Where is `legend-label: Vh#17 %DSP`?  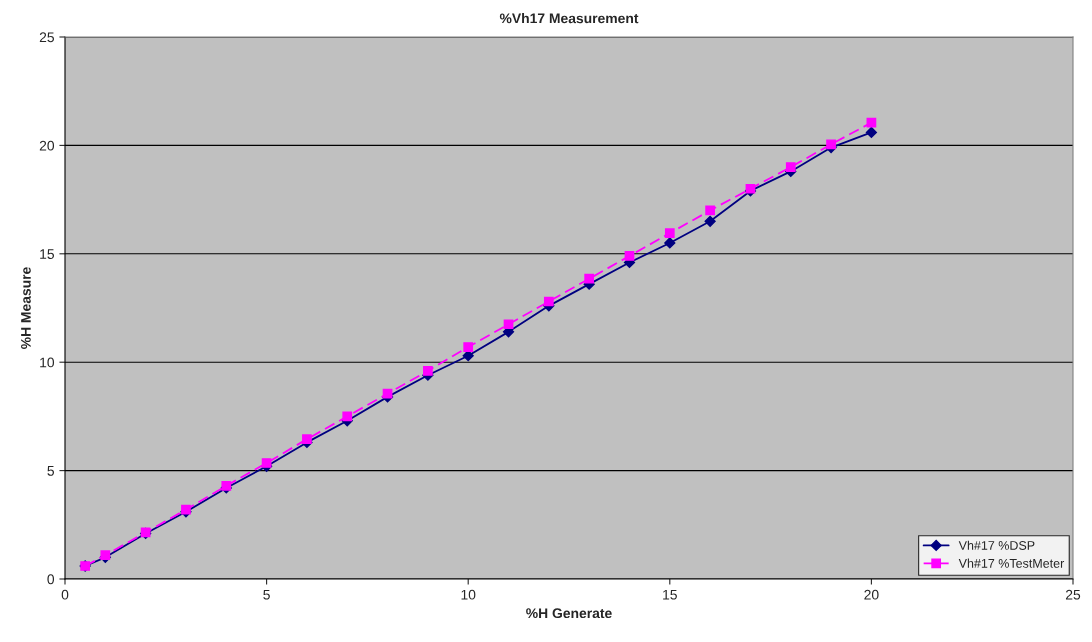 legend-label: Vh#17 %DSP is located at coordinates (996, 545).